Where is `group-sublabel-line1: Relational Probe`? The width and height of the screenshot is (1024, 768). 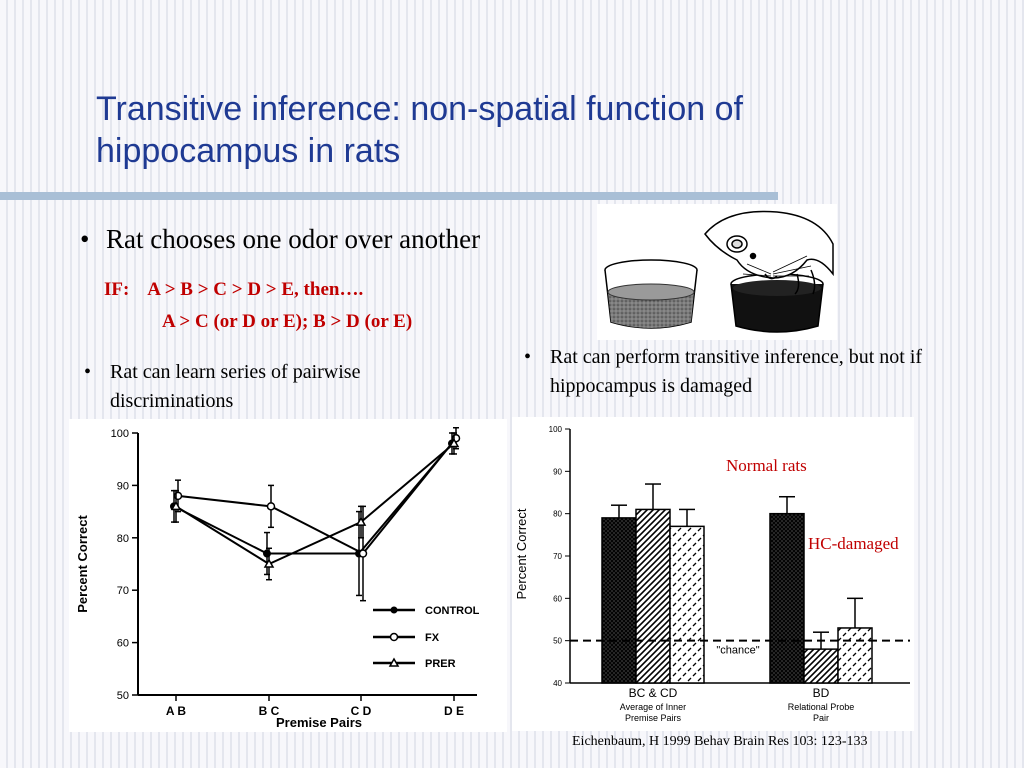
group-sublabel-line1: Relational Probe is located at coordinates (821, 707).